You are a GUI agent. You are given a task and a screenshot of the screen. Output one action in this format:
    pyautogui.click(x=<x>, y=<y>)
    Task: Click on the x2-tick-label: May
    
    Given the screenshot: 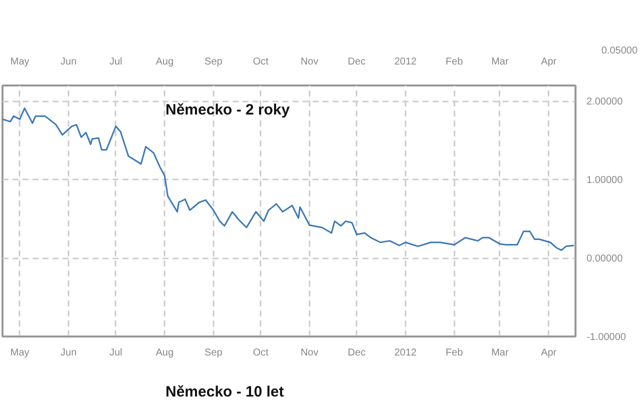 What is the action you would take?
    pyautogui.click(x=20, y=62)
    